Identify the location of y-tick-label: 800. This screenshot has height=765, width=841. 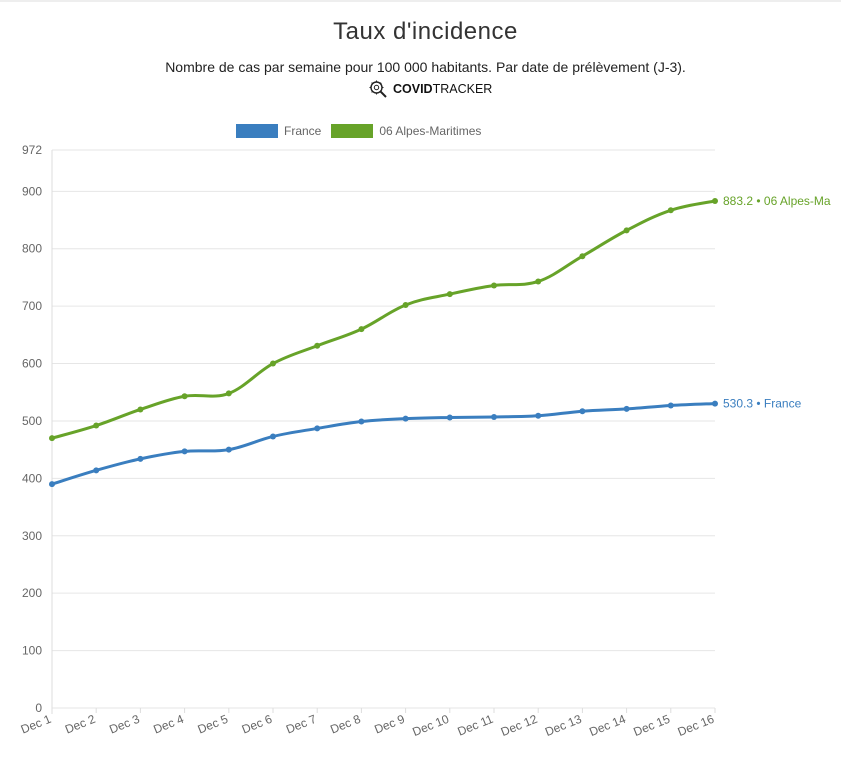
(32, 249).